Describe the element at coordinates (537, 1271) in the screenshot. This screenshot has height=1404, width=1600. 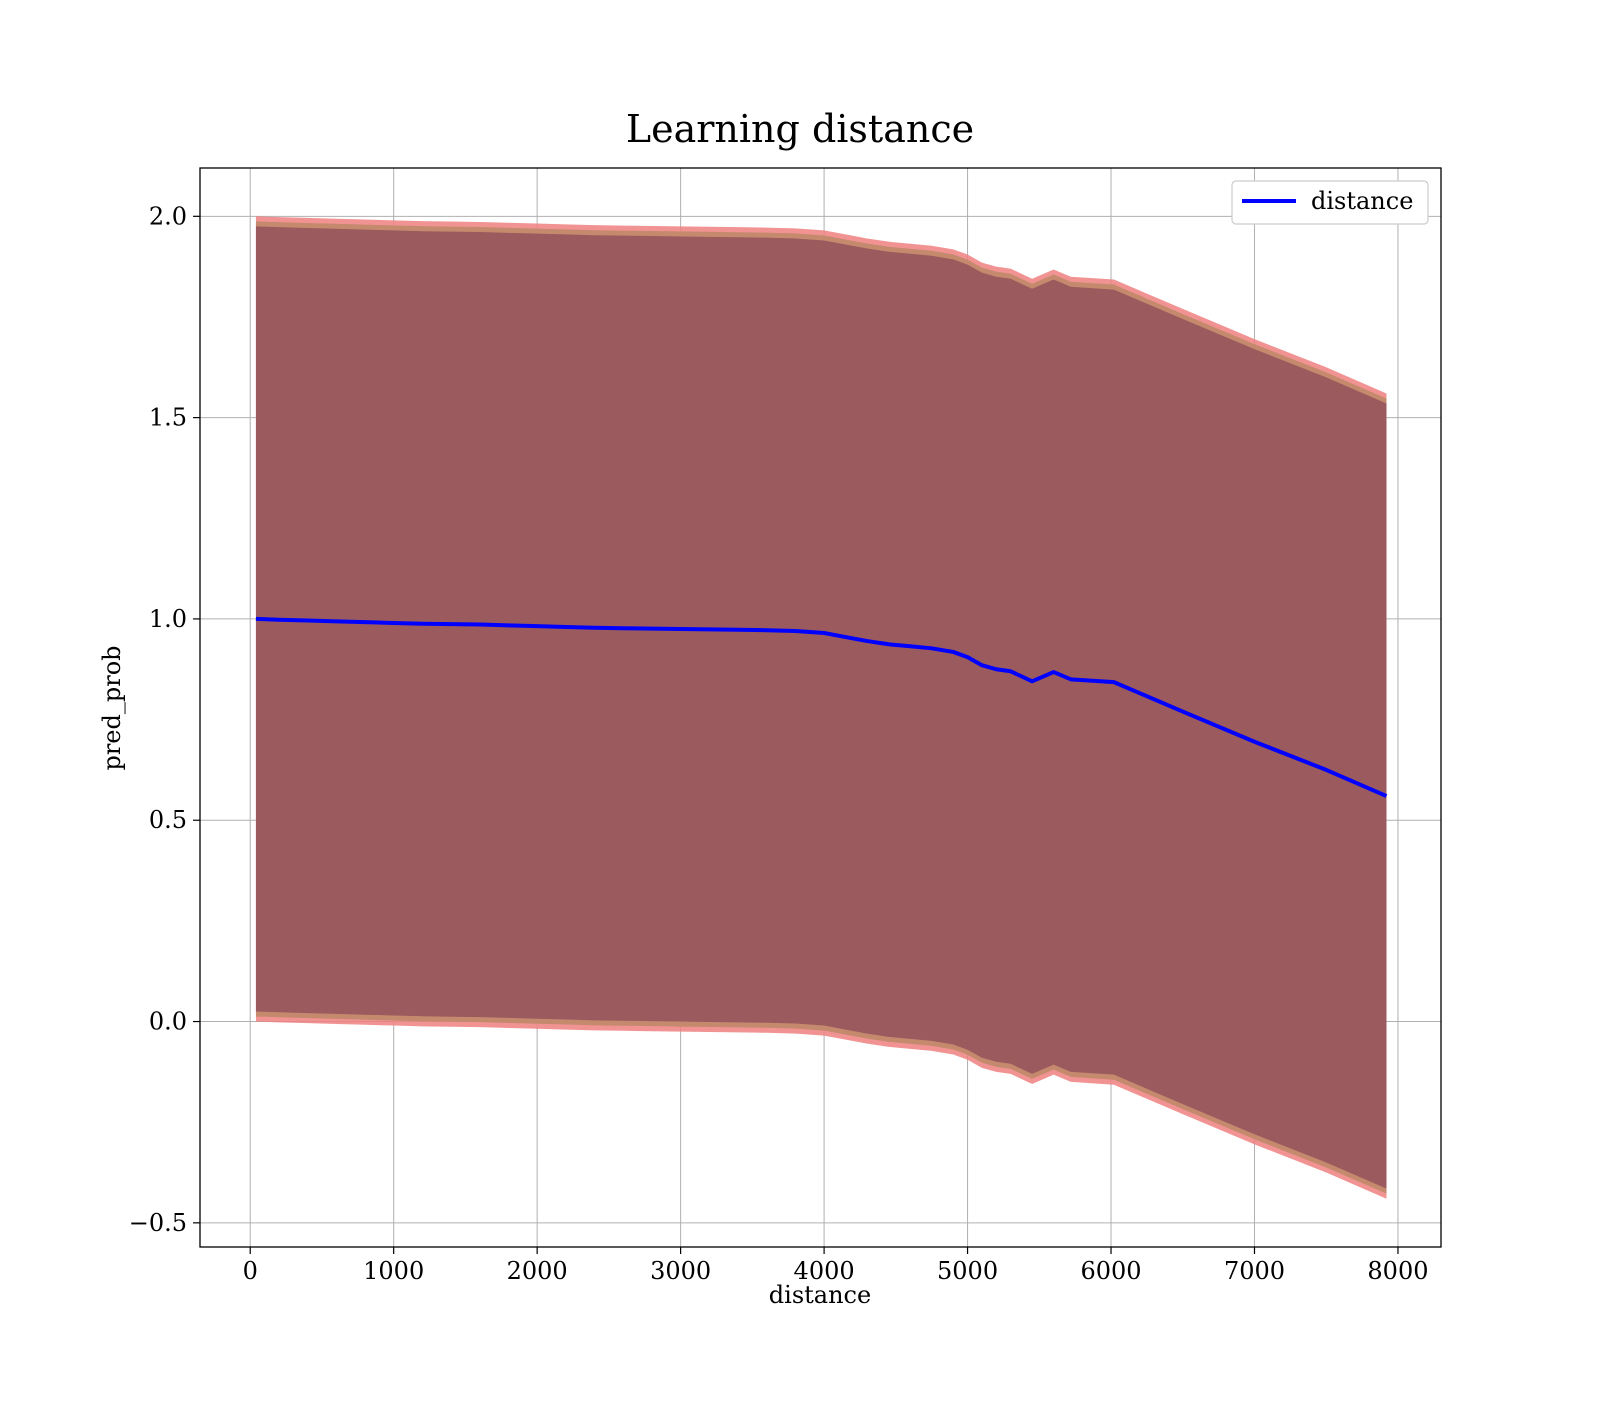
I see `x-tick-label: 2000` at that location.